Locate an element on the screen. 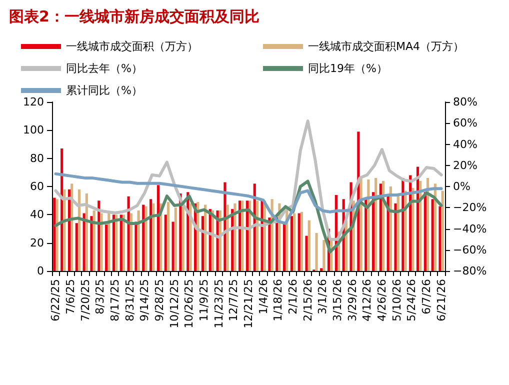 The width and height of the screenshot is (509, 385). x-tick-label: 9/28/25 is located at coordinates (159, 300).